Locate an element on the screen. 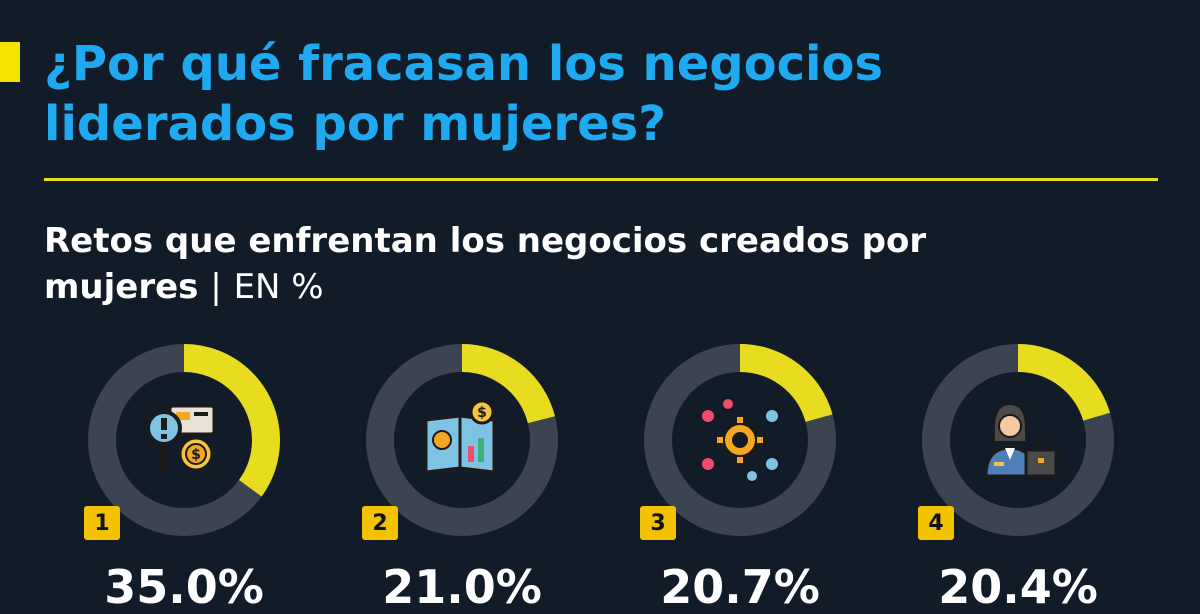 This screenshot has width=1200, height=614. donut-chart-4: 4 20.4% is located at coordinates (1018, 476).